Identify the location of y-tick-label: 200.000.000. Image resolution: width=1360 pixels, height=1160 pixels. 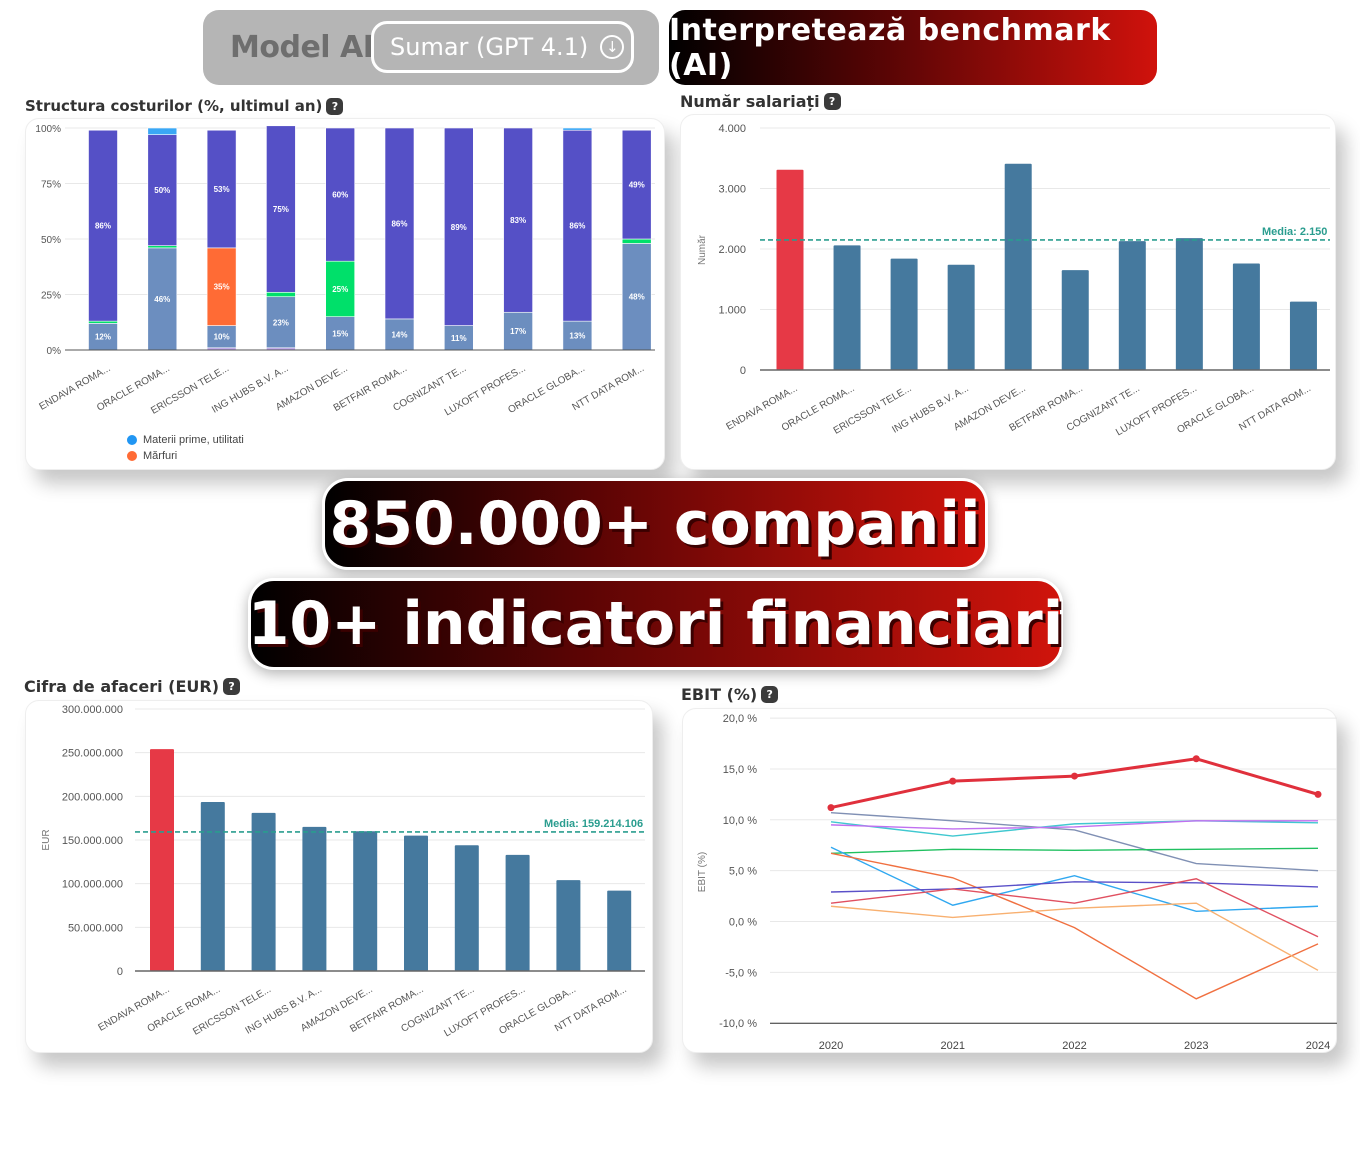
(92, 797).